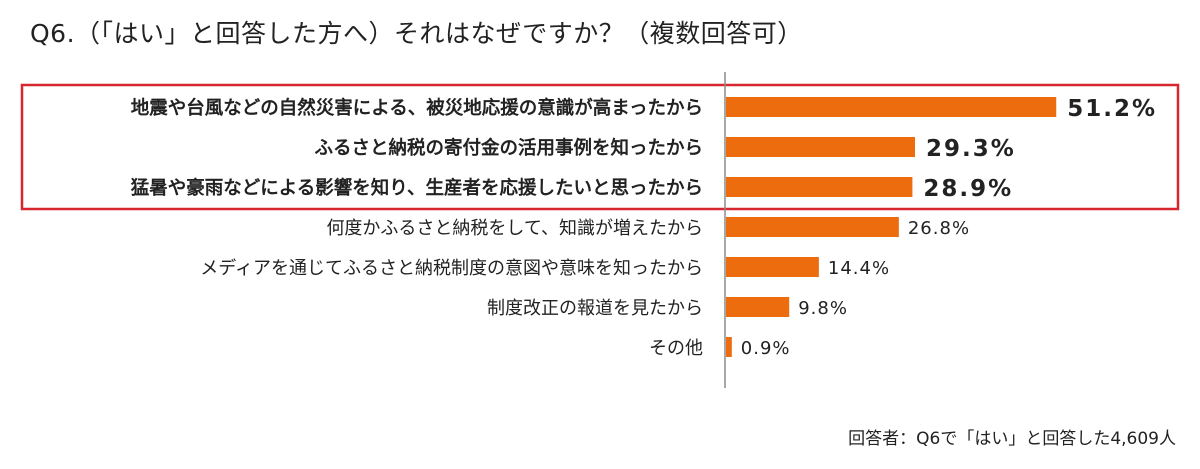 This screenshot has height=469, width=1200. I want to click on category-label: 制度改正の報道を見たから, so click(595, 308).